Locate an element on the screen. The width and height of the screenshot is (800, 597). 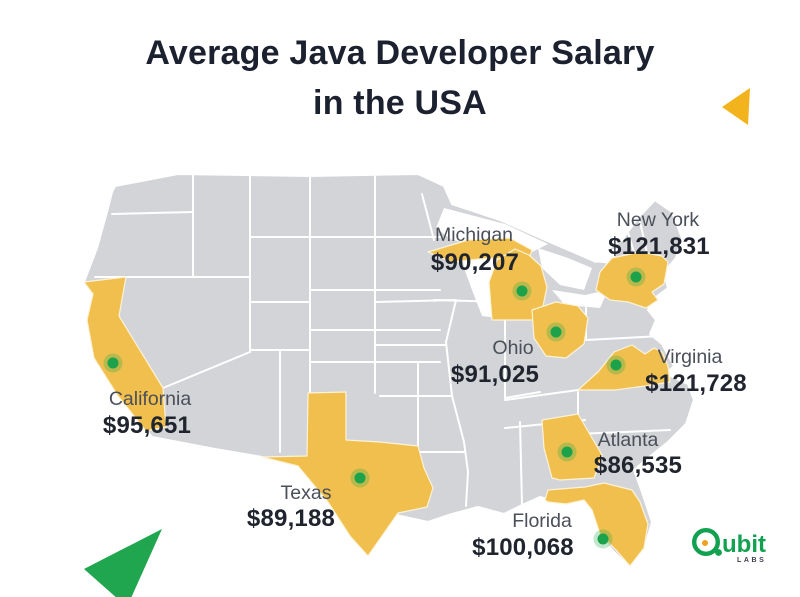
marker-virginia is located at coordinates (616, 365).